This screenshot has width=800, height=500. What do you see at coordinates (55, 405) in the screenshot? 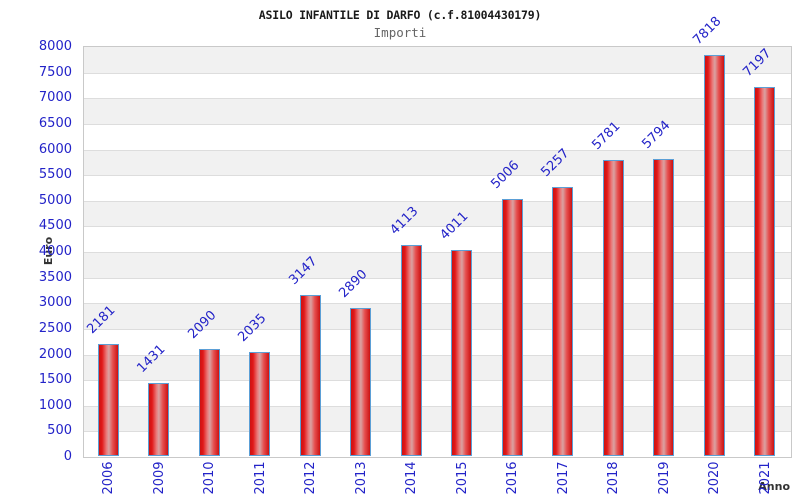
I see `y-tick-label: 1000` at bounding box center [55, 405].